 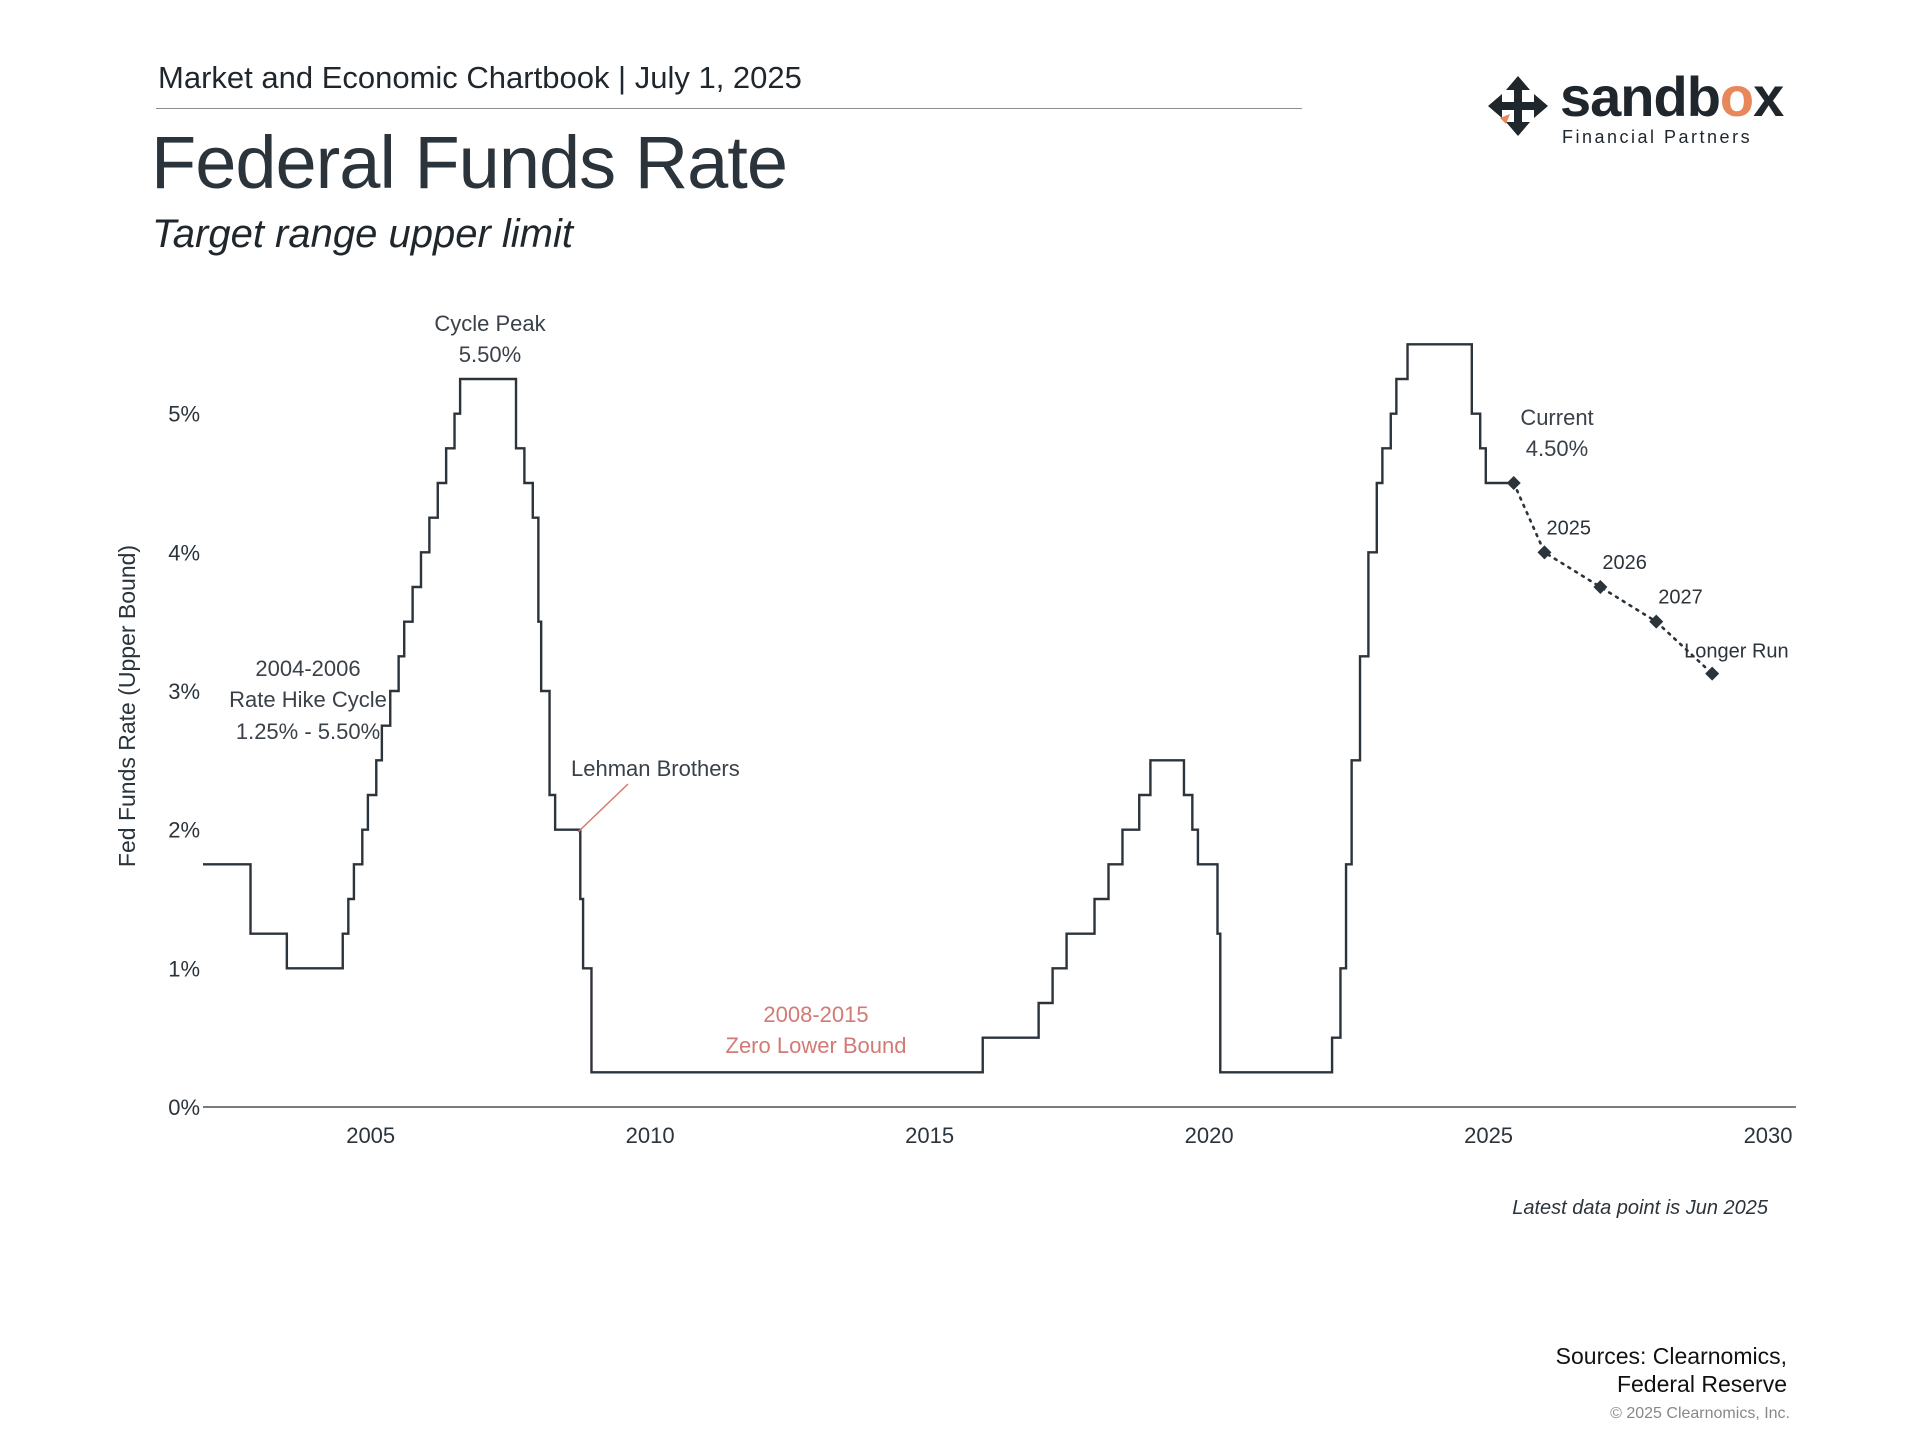 I want to click on y-tick-label: 4%, so click(x=184, y=552).